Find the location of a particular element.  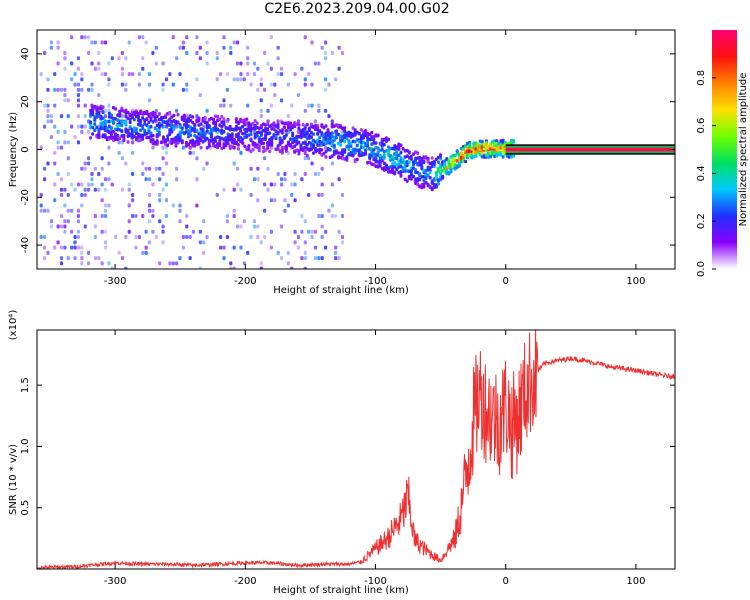

y-scale-label: (x10⁴) is located at coordinates (13, 325).